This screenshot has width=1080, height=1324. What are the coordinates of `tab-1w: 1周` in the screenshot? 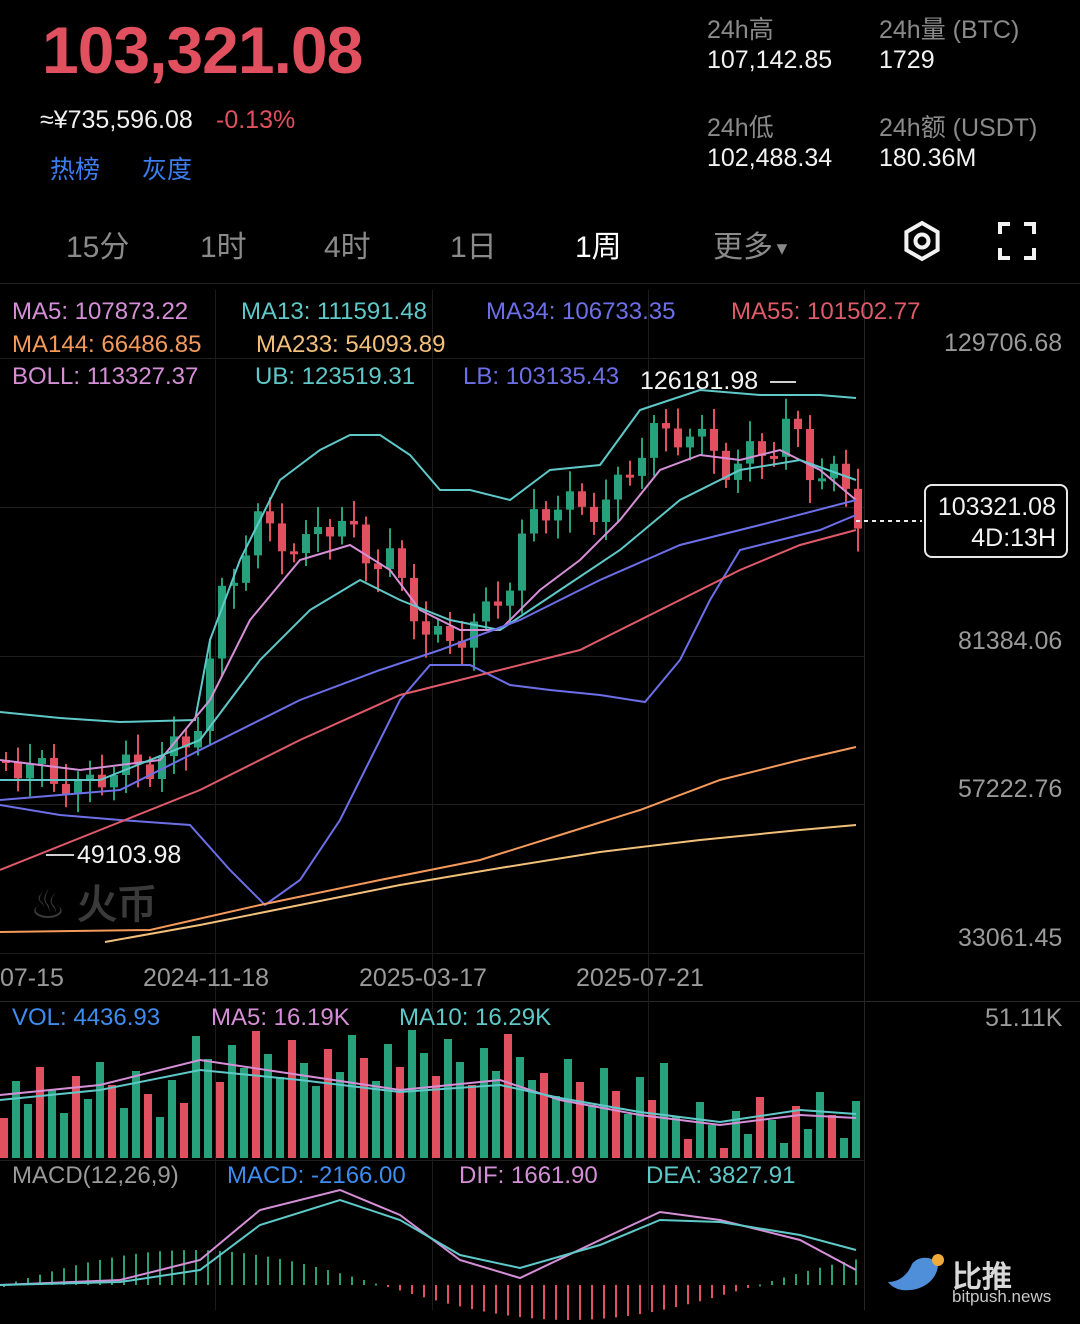 It's located at (598, 247).